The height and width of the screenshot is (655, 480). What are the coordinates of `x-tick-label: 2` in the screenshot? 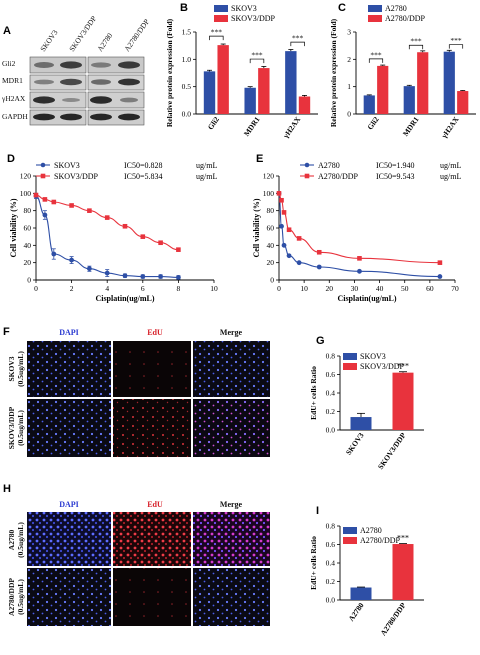 It's located at (72, 288).